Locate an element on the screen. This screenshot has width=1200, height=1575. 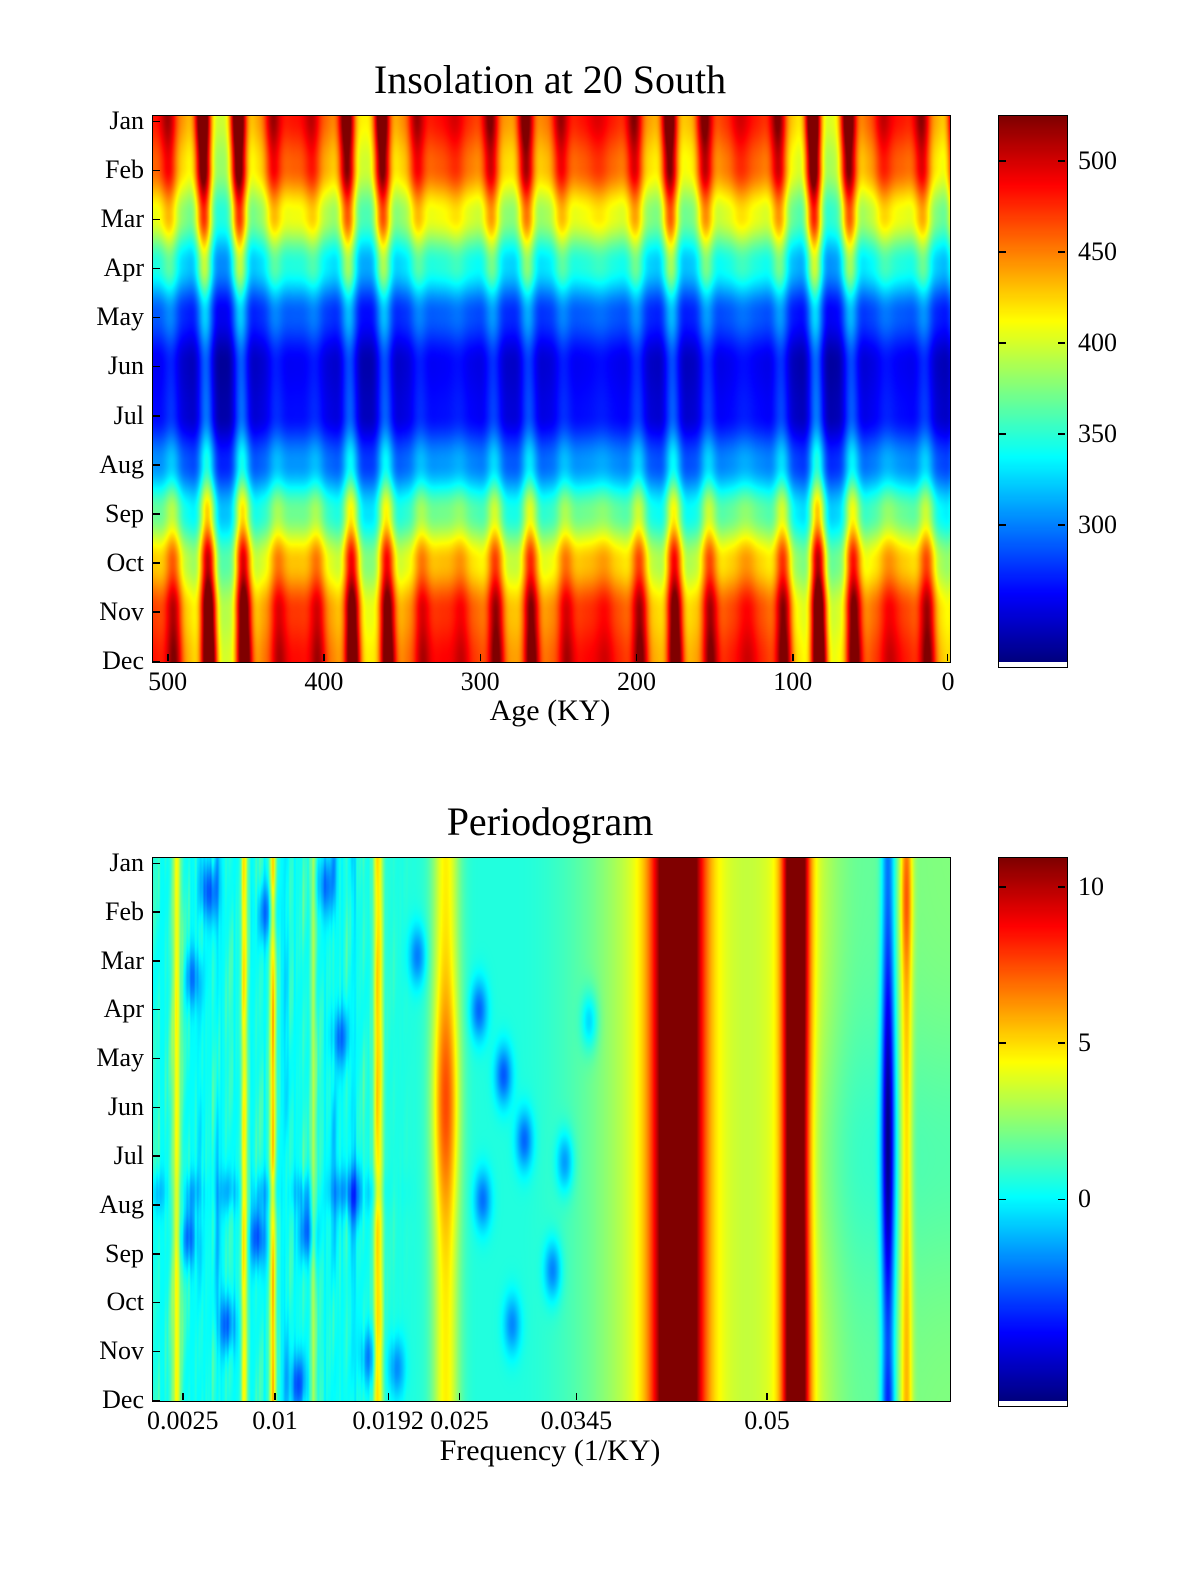
x-tick-label: 0.05 is located at coordinates (767, 1420).